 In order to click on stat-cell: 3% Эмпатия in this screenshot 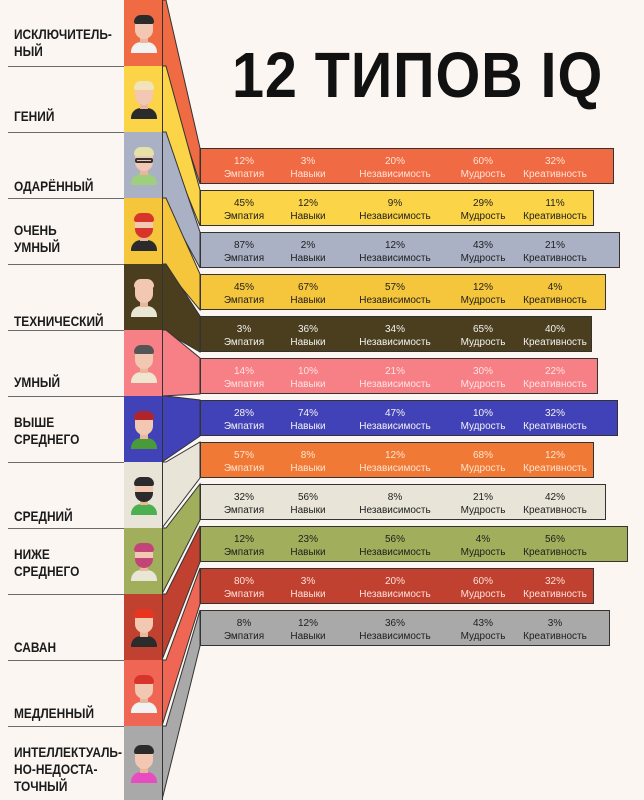, I will do `click(244, 336)`.